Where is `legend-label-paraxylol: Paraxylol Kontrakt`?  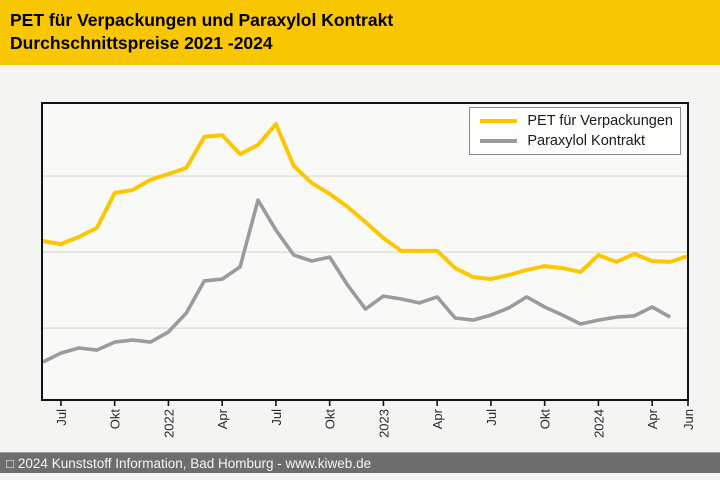 legend-label-paraxylol: Paraxylol Kontrakt is located at coordinates (586, 140).